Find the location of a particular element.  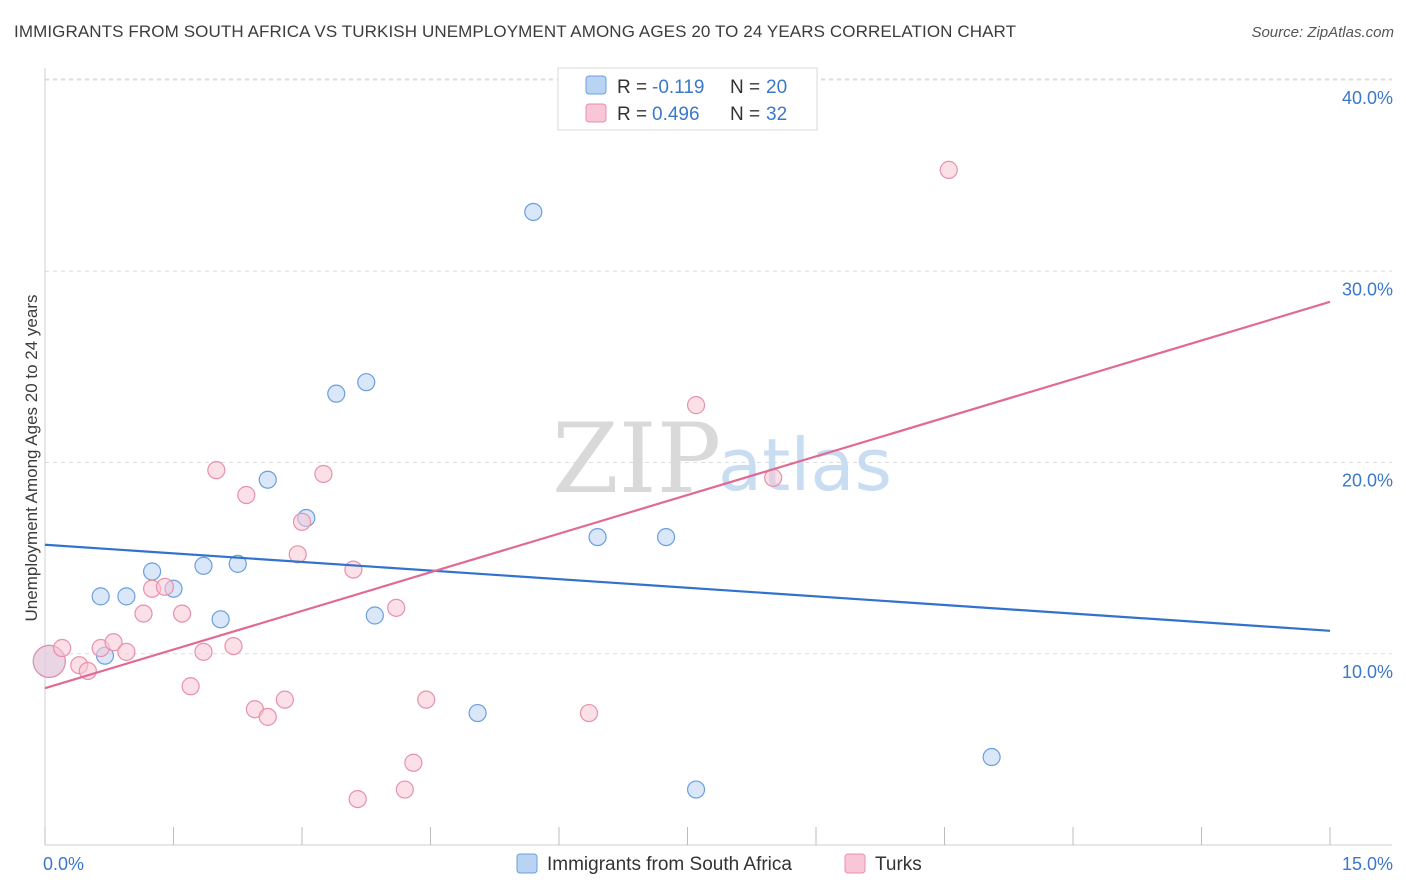

bottom-legend-label-south-africa: Immigrants from South Africa is located at coordinates (669, 864).